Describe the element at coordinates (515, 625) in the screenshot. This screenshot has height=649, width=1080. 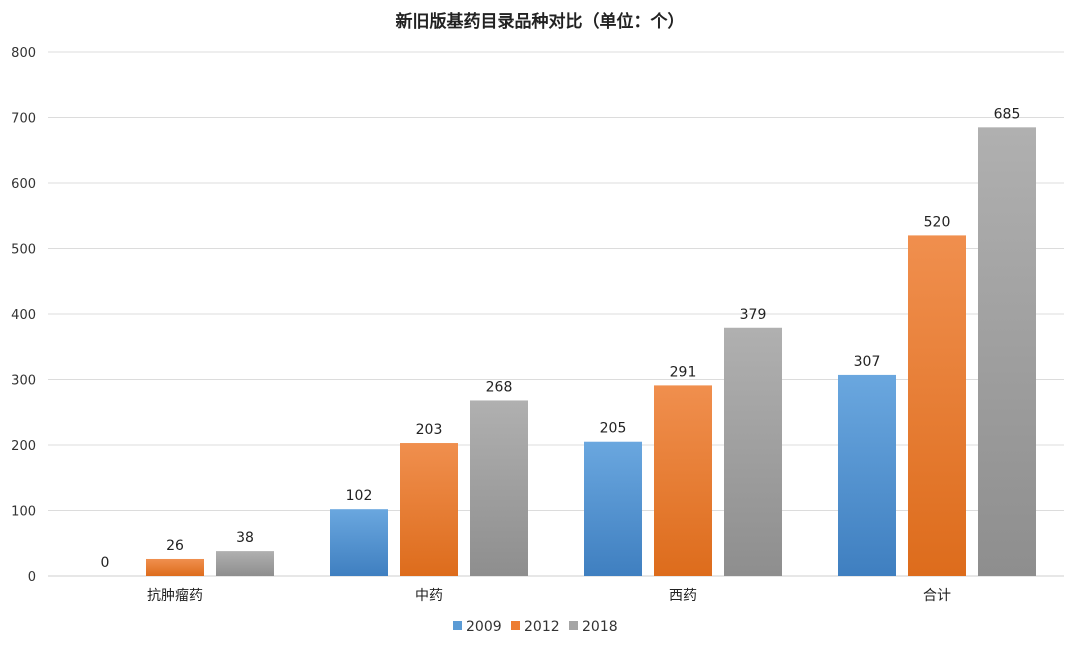
I see `legend-swatch-2012` at that location.